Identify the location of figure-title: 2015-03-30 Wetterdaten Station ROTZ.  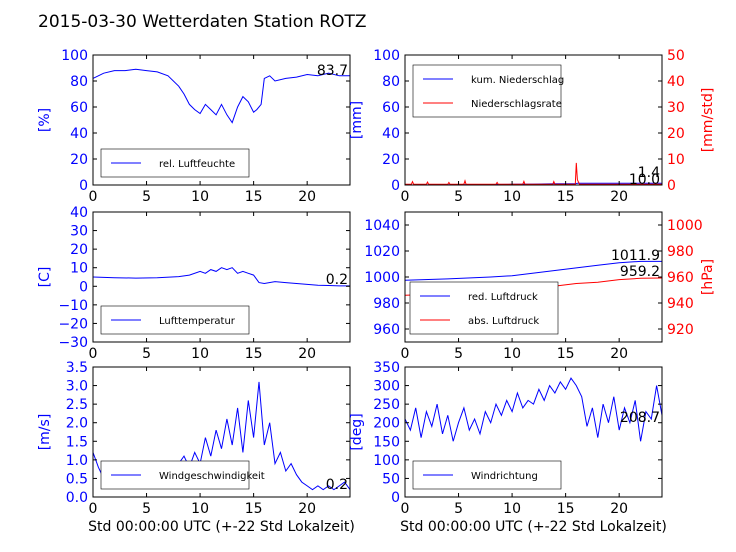
(202, 22).